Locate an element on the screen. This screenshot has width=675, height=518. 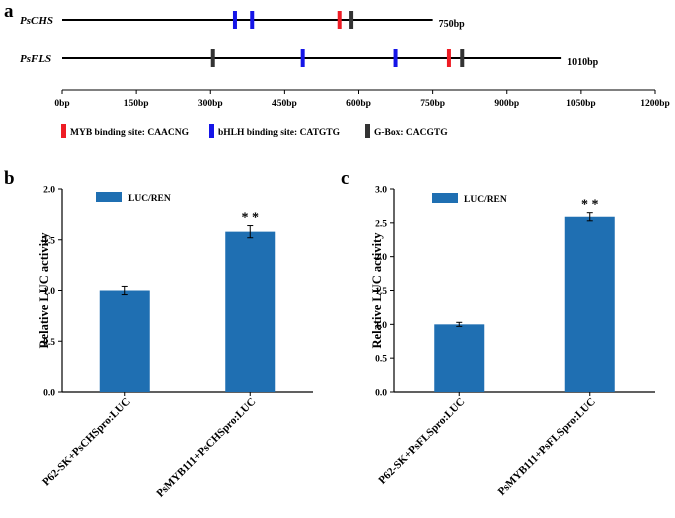
legend-label-gbox: G-Box: CACGTG is located at coordinates (411, 133).